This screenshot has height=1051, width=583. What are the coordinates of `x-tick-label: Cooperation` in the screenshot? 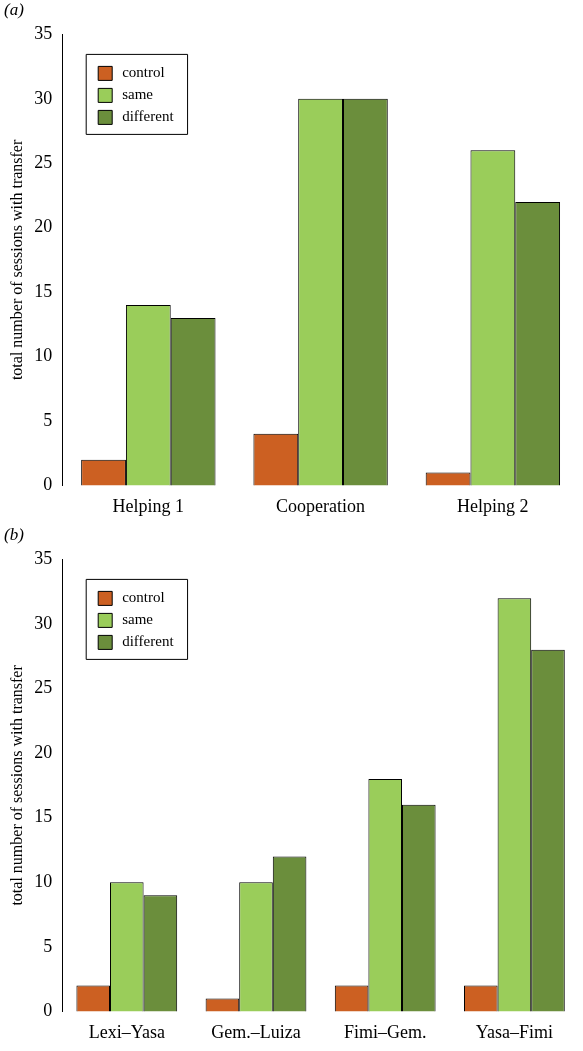 It's located at (321, 505).